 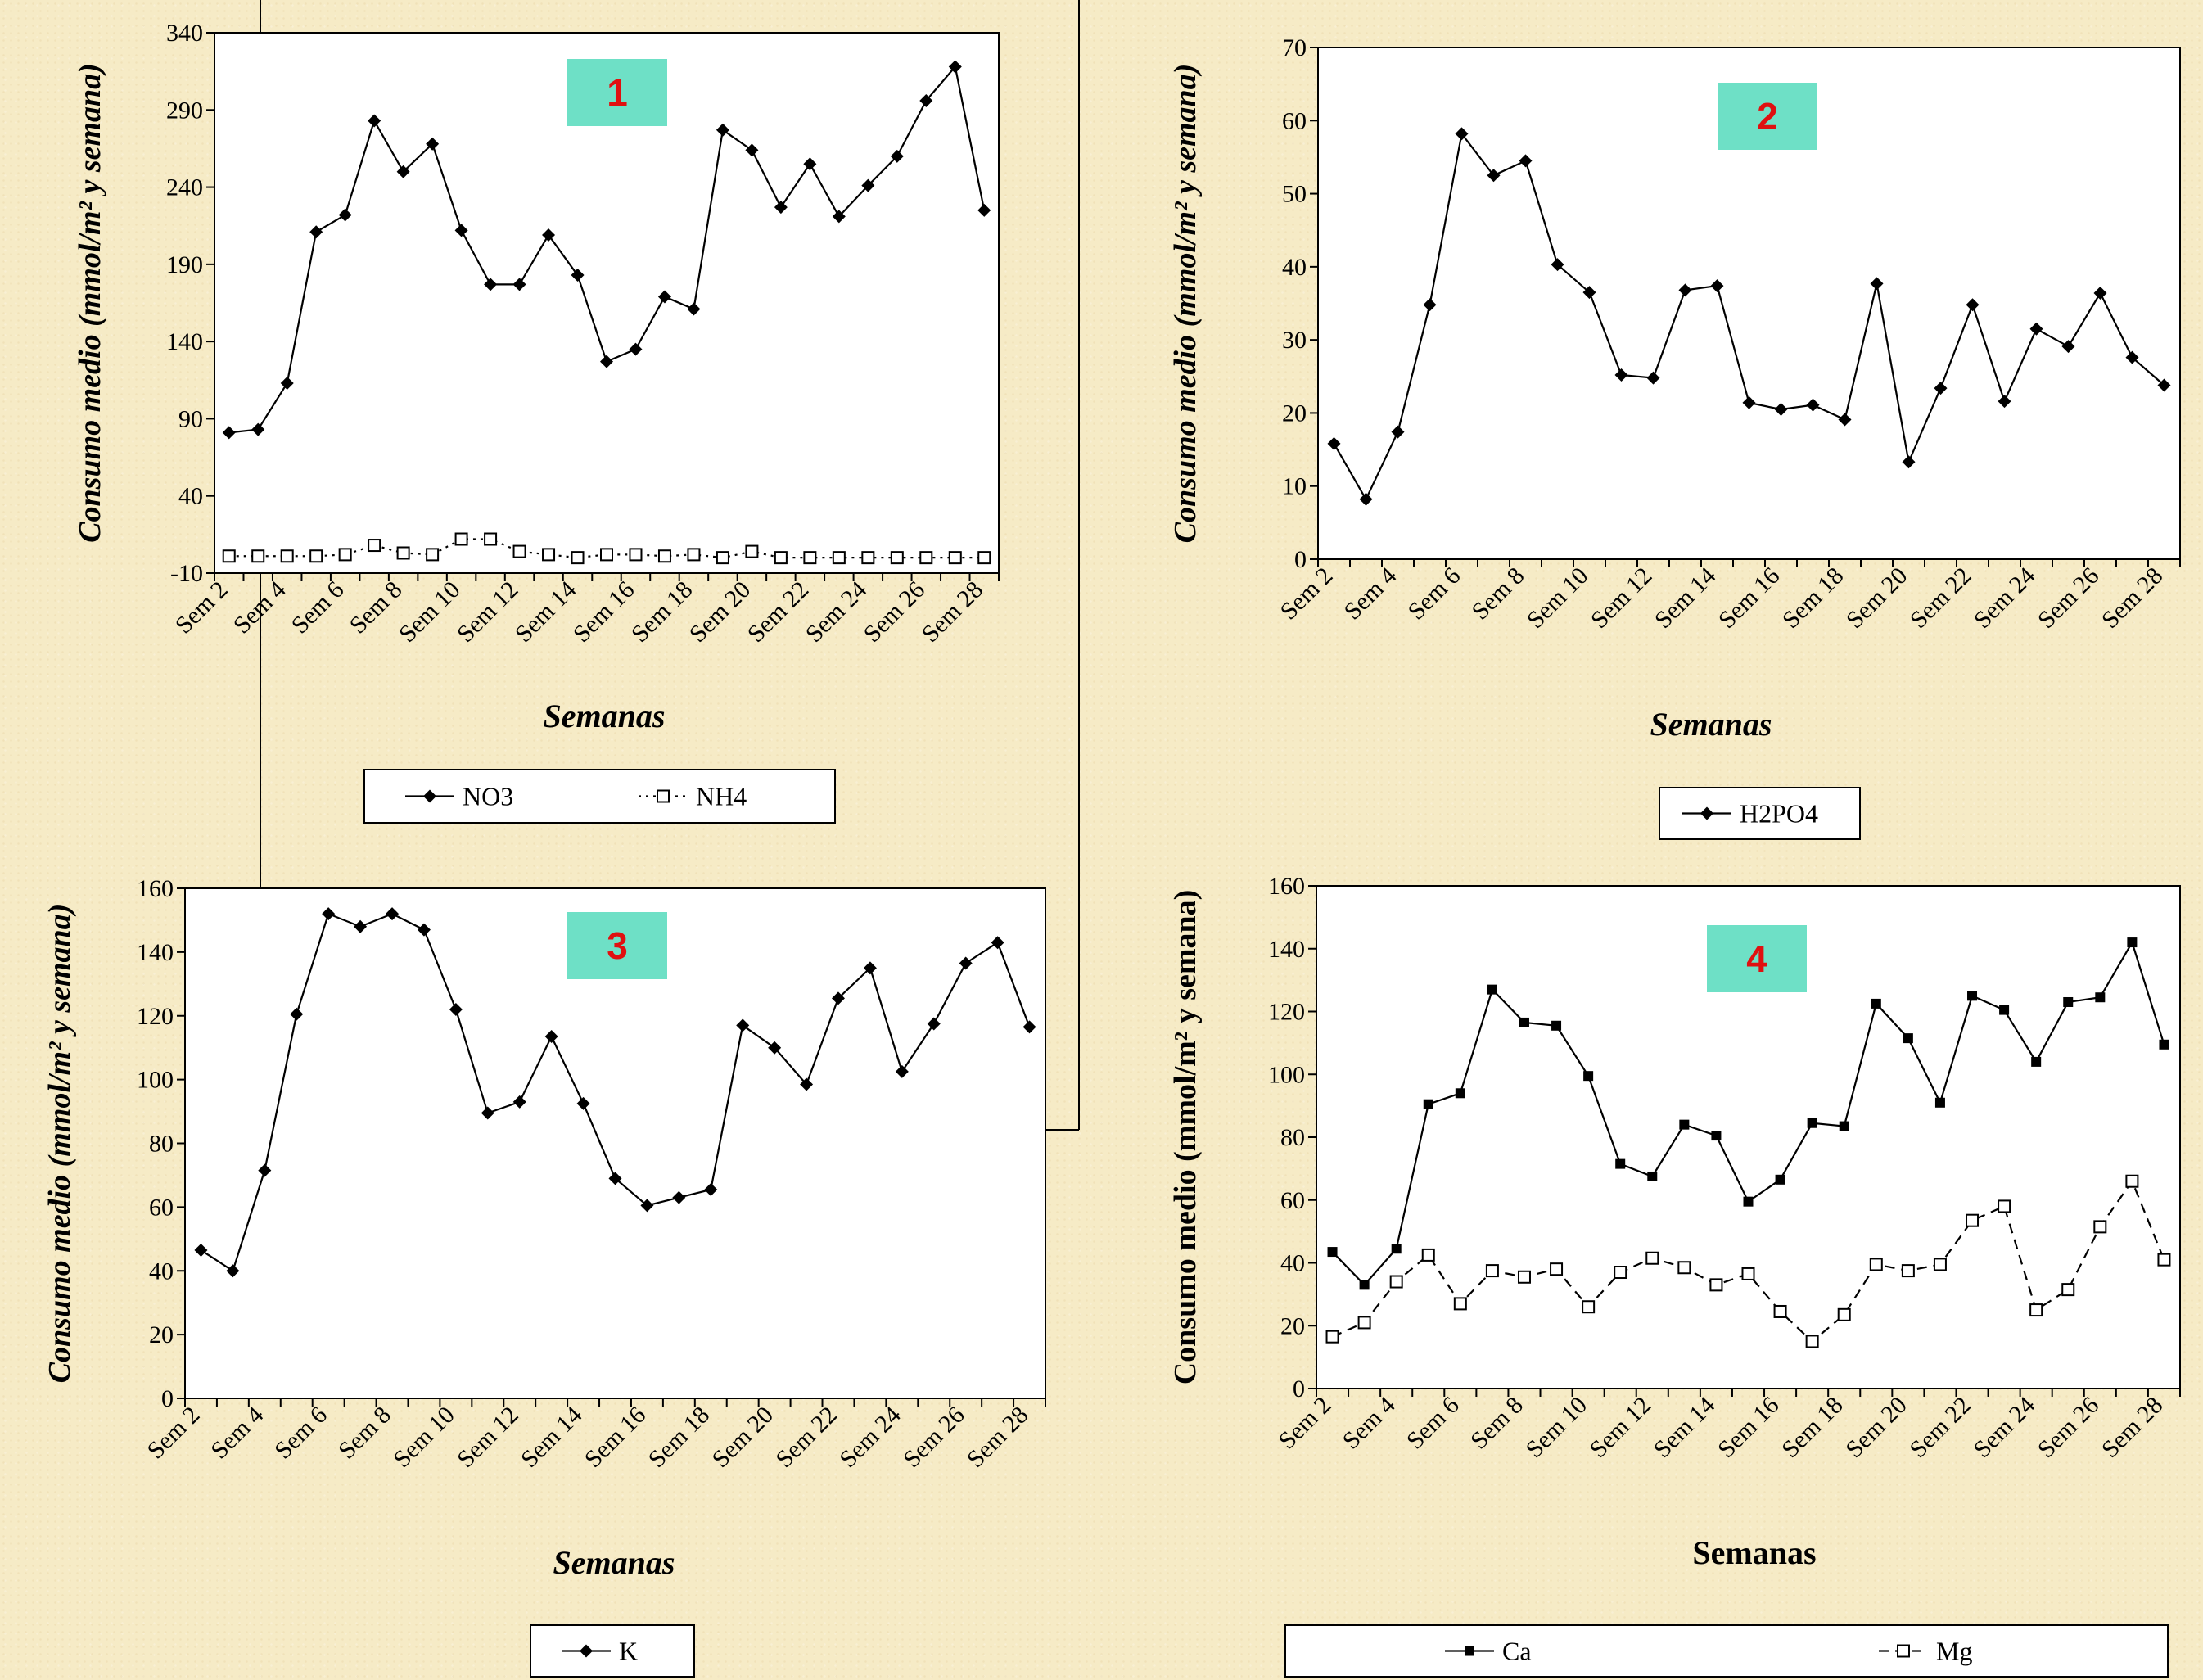 What do you see at coordinates (161, 1272) in the screenshot?
I see `y-tick-label: 40` at bounding box center [161, 1272].